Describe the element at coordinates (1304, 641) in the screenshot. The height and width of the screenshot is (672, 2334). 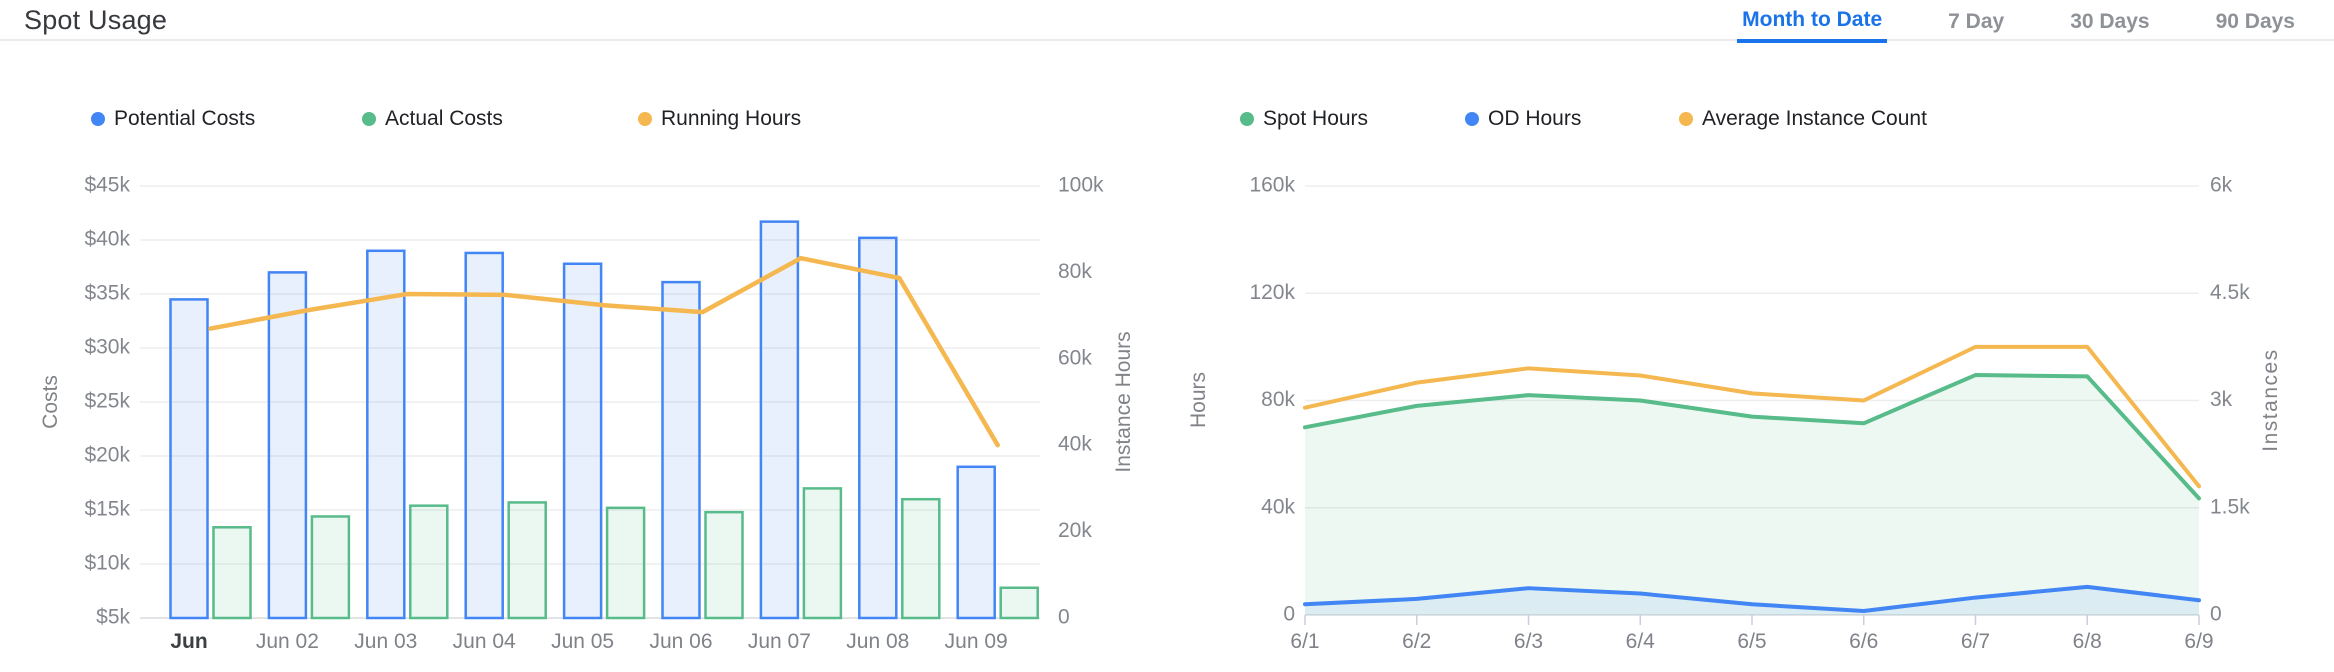
I see `x-category-label: 6/1` at that location.